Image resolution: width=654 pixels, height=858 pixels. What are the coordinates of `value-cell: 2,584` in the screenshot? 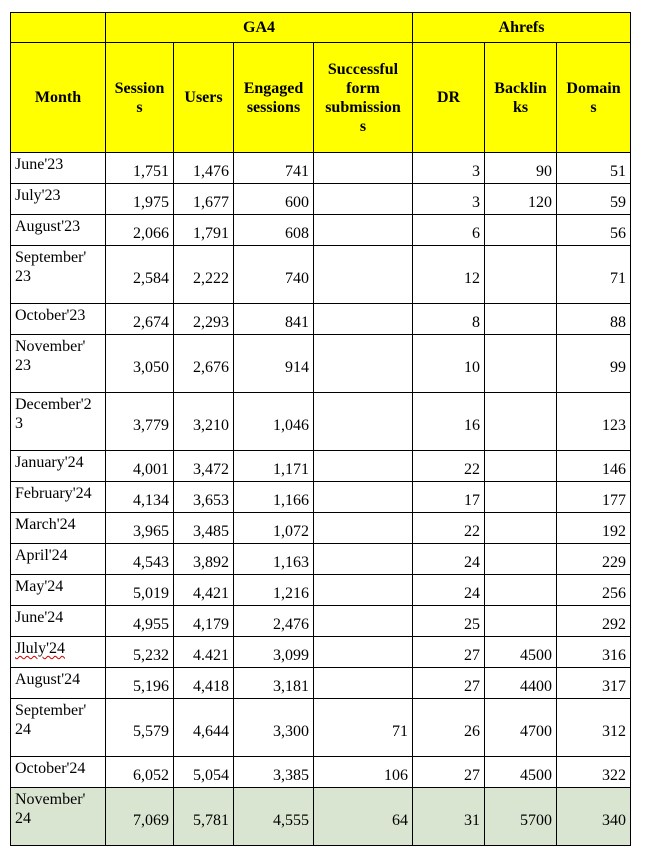 It's located at (139, 274).